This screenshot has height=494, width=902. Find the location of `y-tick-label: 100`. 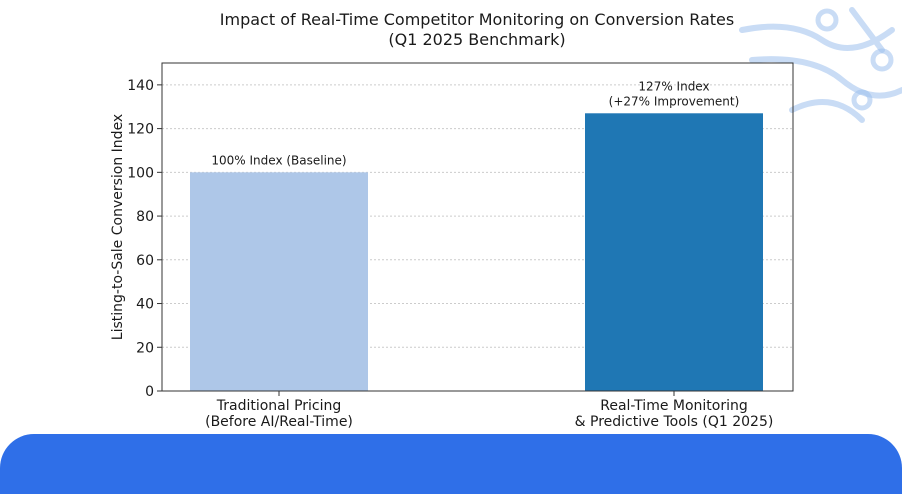

y-tick-label: 100 is located at coordinates (140, 173).